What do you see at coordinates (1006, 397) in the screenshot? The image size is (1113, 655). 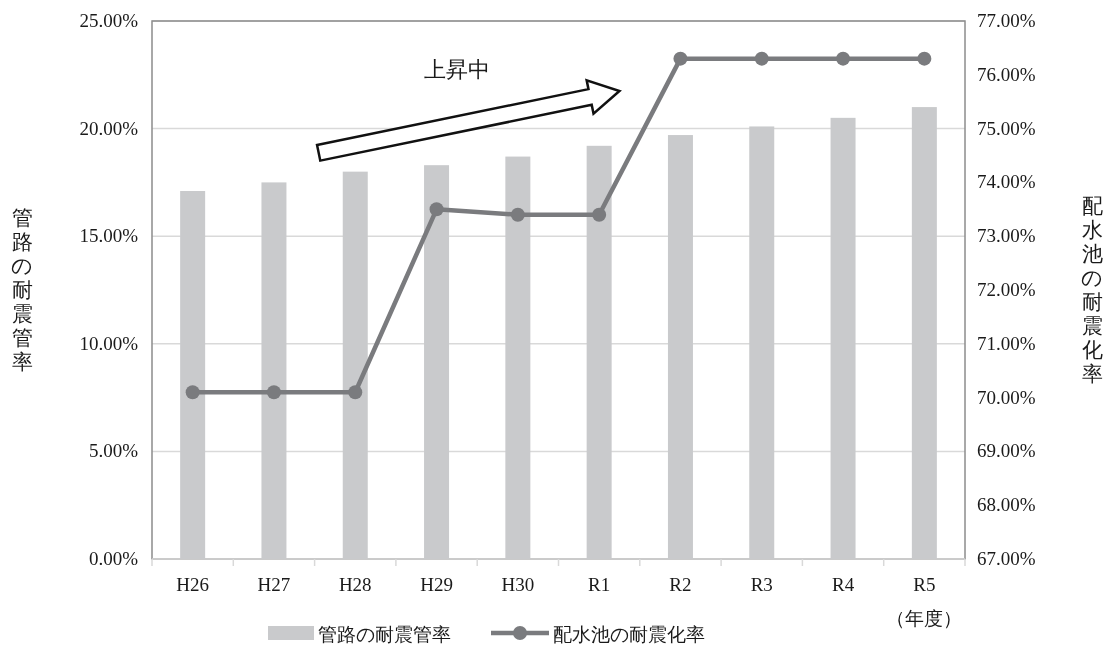 I see `y2-tick-label: 70.00%` at bounding box center [1006, 397].